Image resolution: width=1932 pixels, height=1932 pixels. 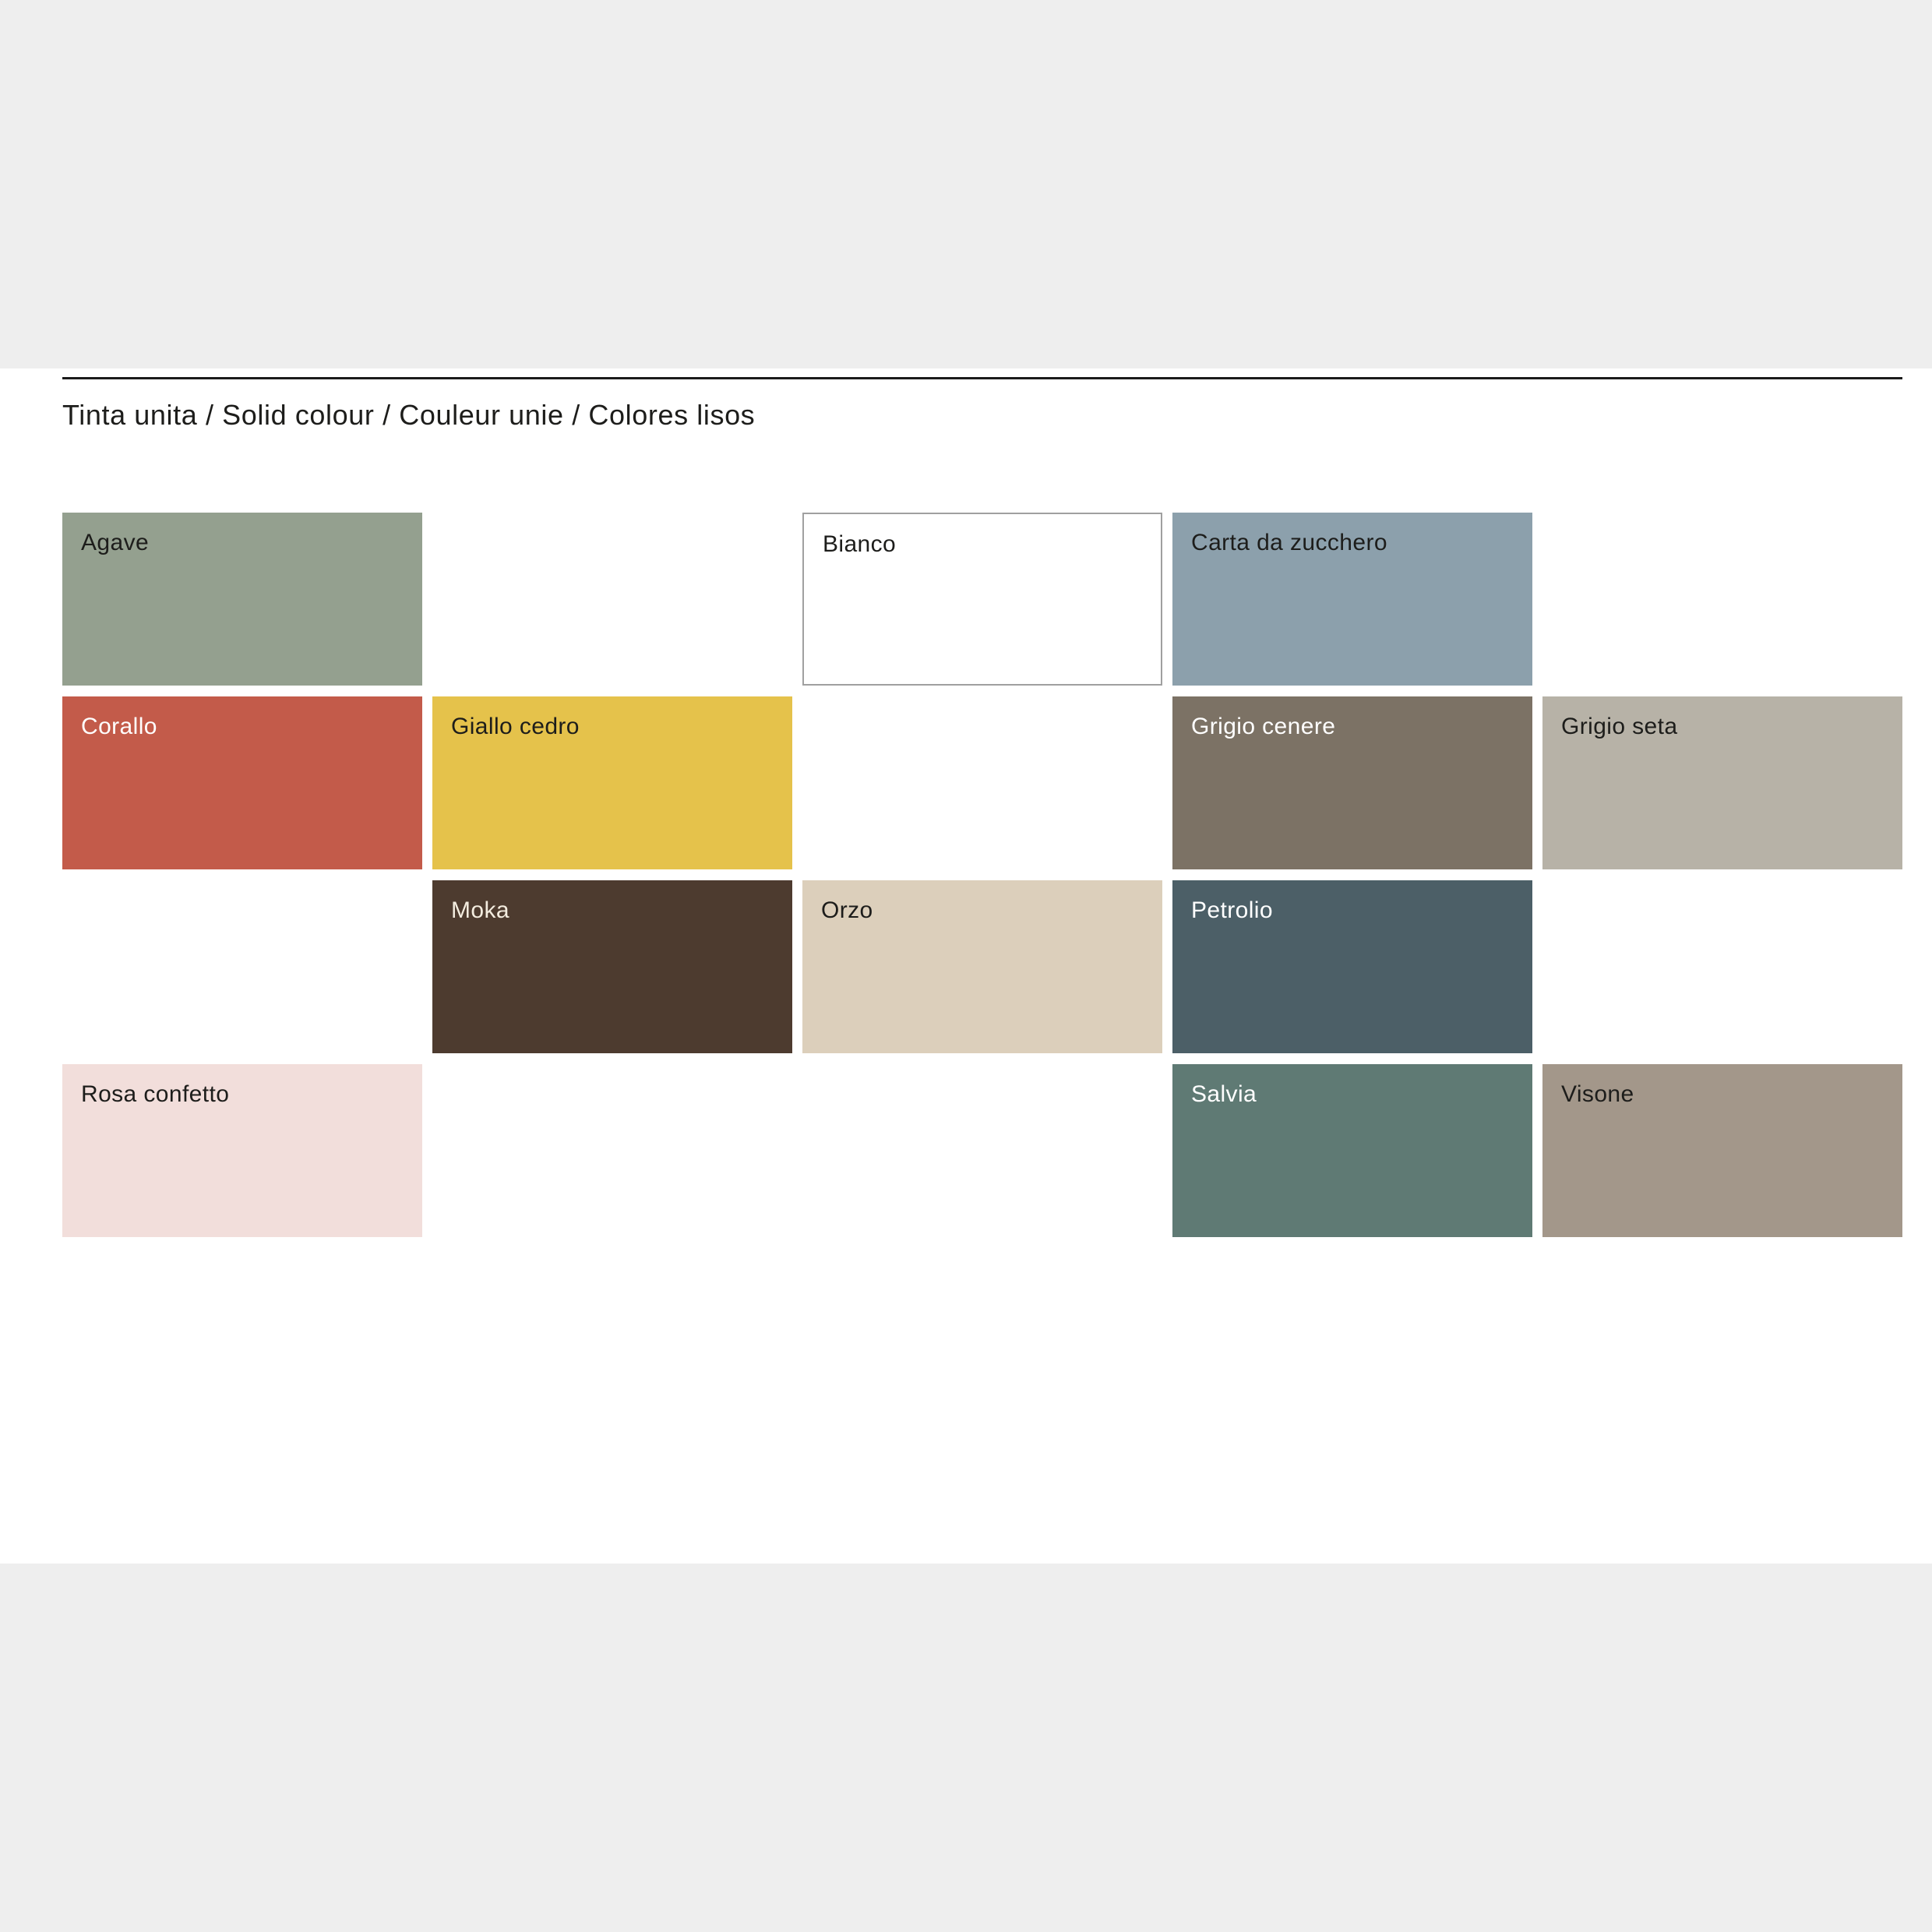 What do you see at coordinates (480, 910) in the screenshot?
I see `swatch-label: Moka` at bounding box center [480, 910].